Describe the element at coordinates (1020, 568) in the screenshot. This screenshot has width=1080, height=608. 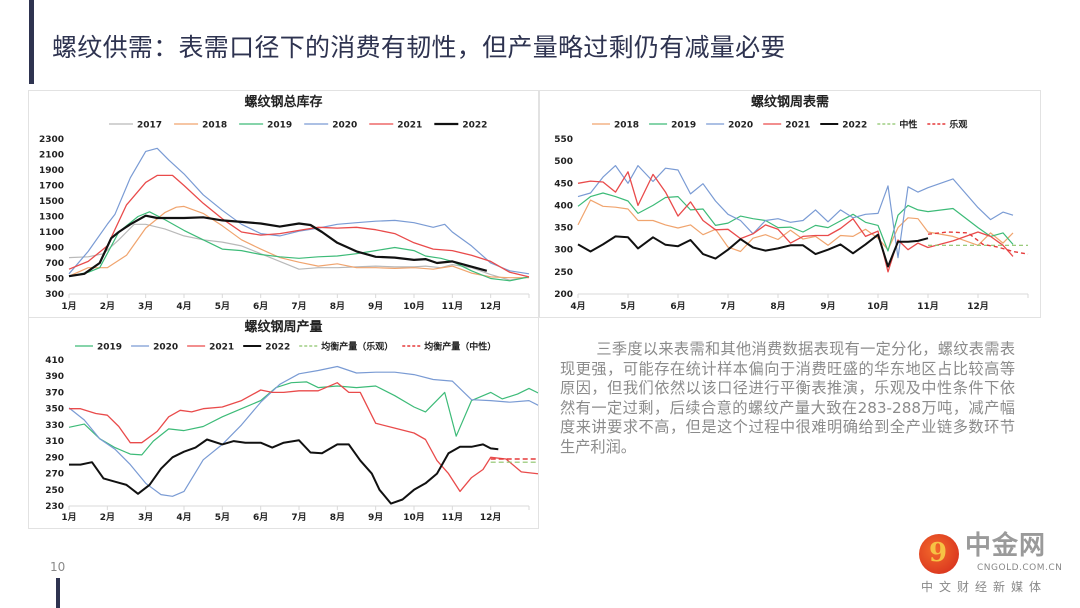
I see `logo-domain: CNGOLD.COM.CN` at that location.